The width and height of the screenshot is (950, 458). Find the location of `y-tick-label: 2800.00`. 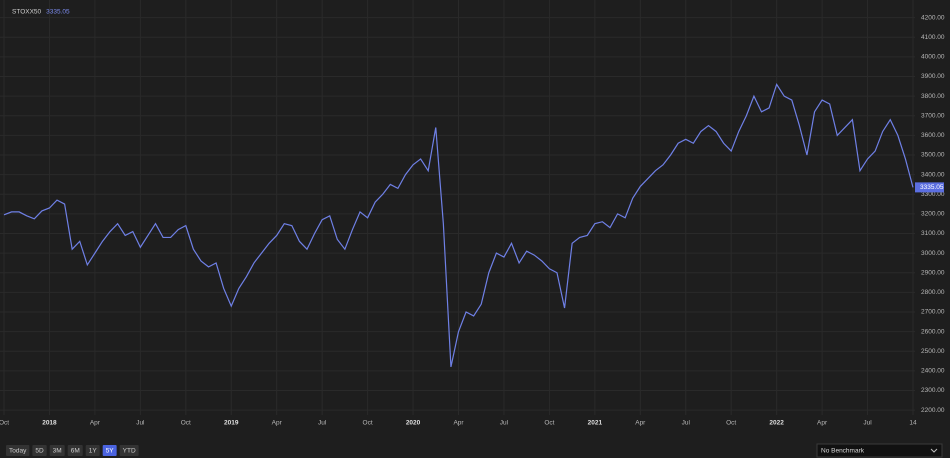

y-tick-label: 2800.00 is located at coordinates (933, 292).